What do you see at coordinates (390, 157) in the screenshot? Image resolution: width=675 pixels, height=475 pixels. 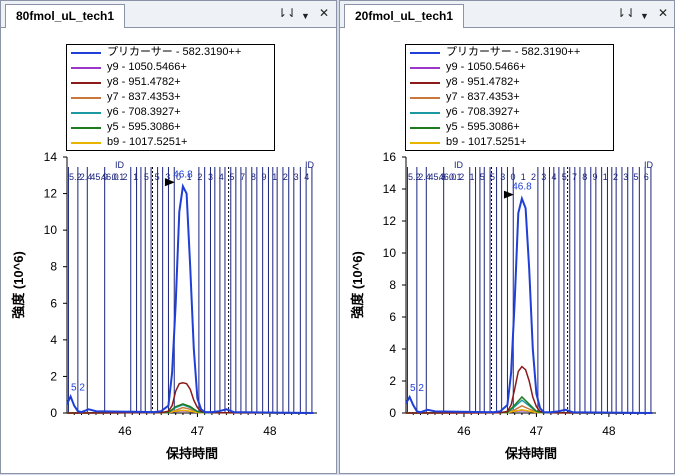 I see `y-tick-label: 16` at bounding box center [390, 157].